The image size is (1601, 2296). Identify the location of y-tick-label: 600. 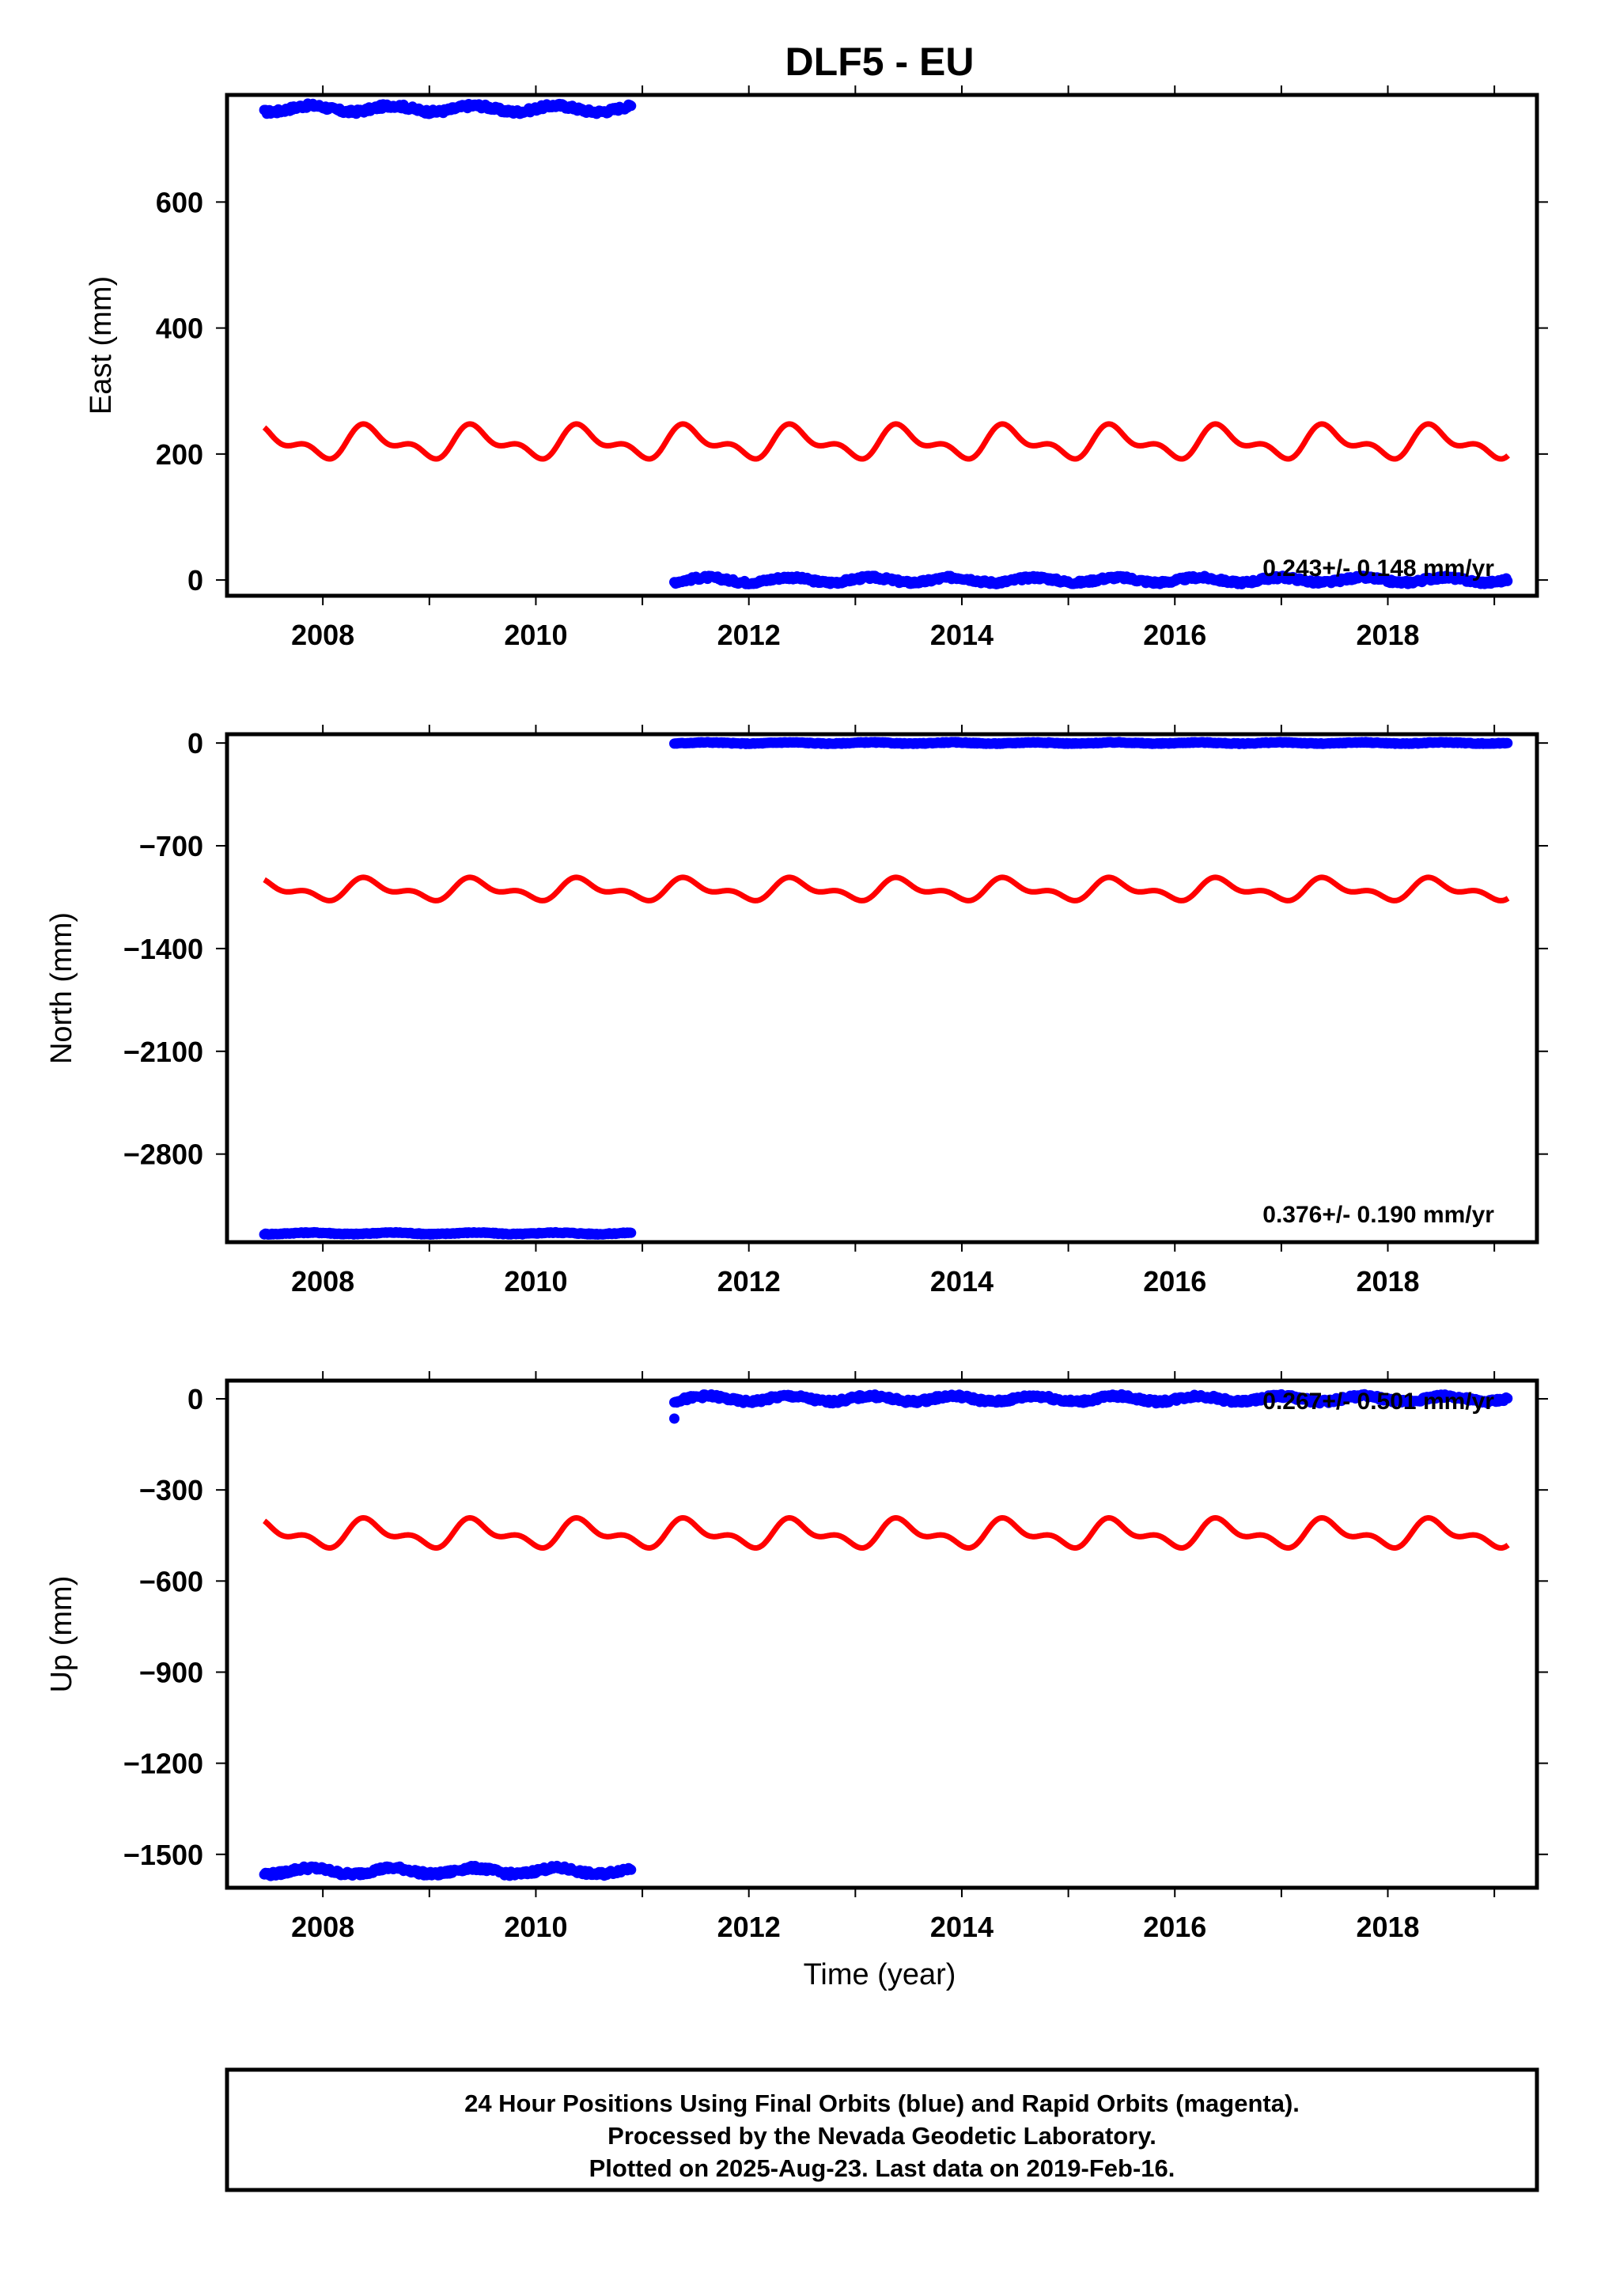
(180, 202).